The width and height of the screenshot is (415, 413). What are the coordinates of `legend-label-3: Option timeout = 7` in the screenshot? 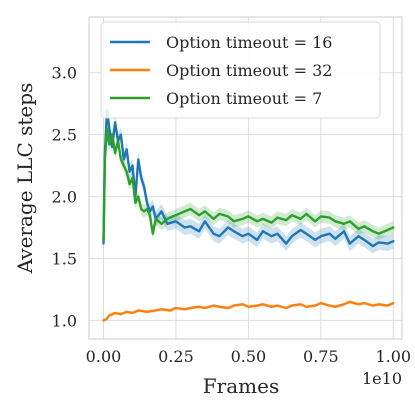 It's located at (244, 98).